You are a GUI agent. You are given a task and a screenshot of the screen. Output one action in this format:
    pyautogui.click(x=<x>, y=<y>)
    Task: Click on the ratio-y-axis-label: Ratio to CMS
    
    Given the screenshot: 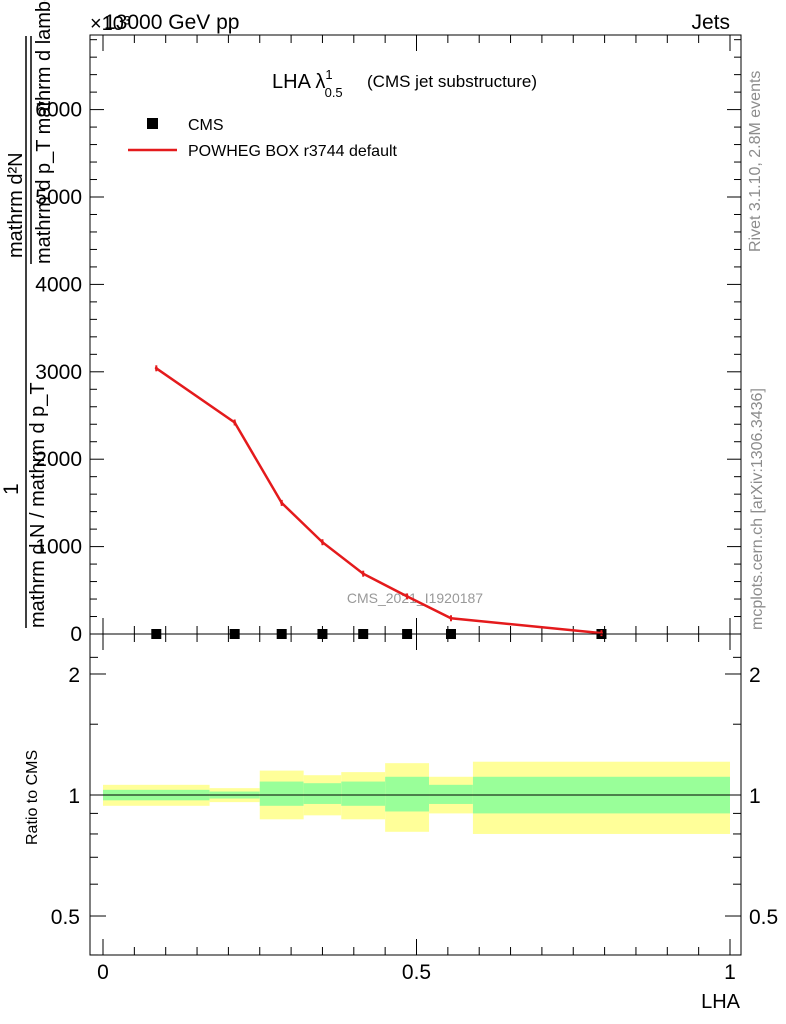 What is the action you would take?
    pyautogui.click(x=32, y=797)
    